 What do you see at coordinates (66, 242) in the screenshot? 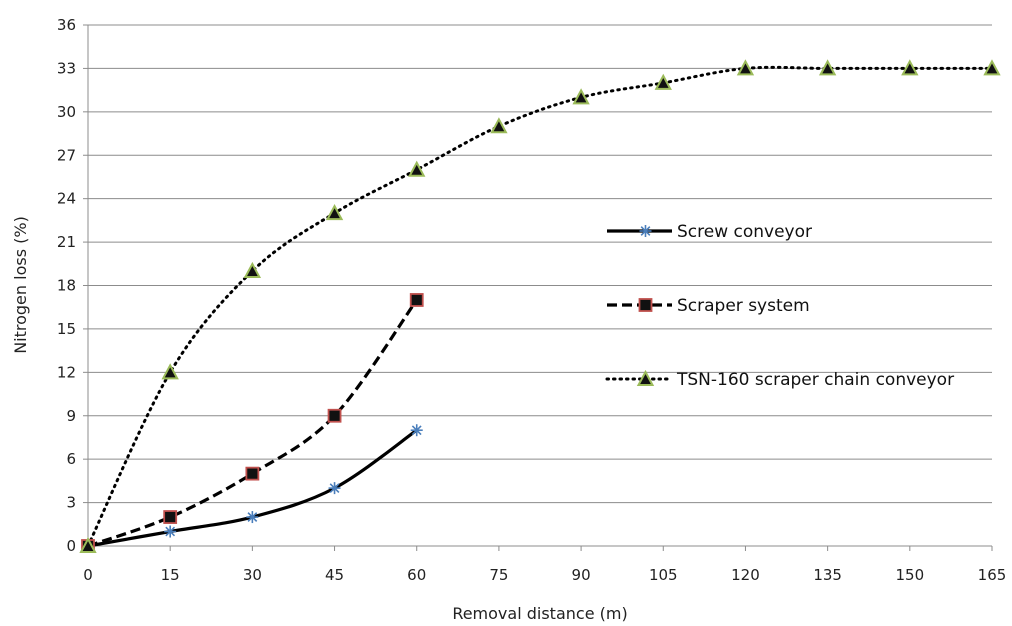
I see `y-tick-label-21: 21` at bounding box center [66, 242].